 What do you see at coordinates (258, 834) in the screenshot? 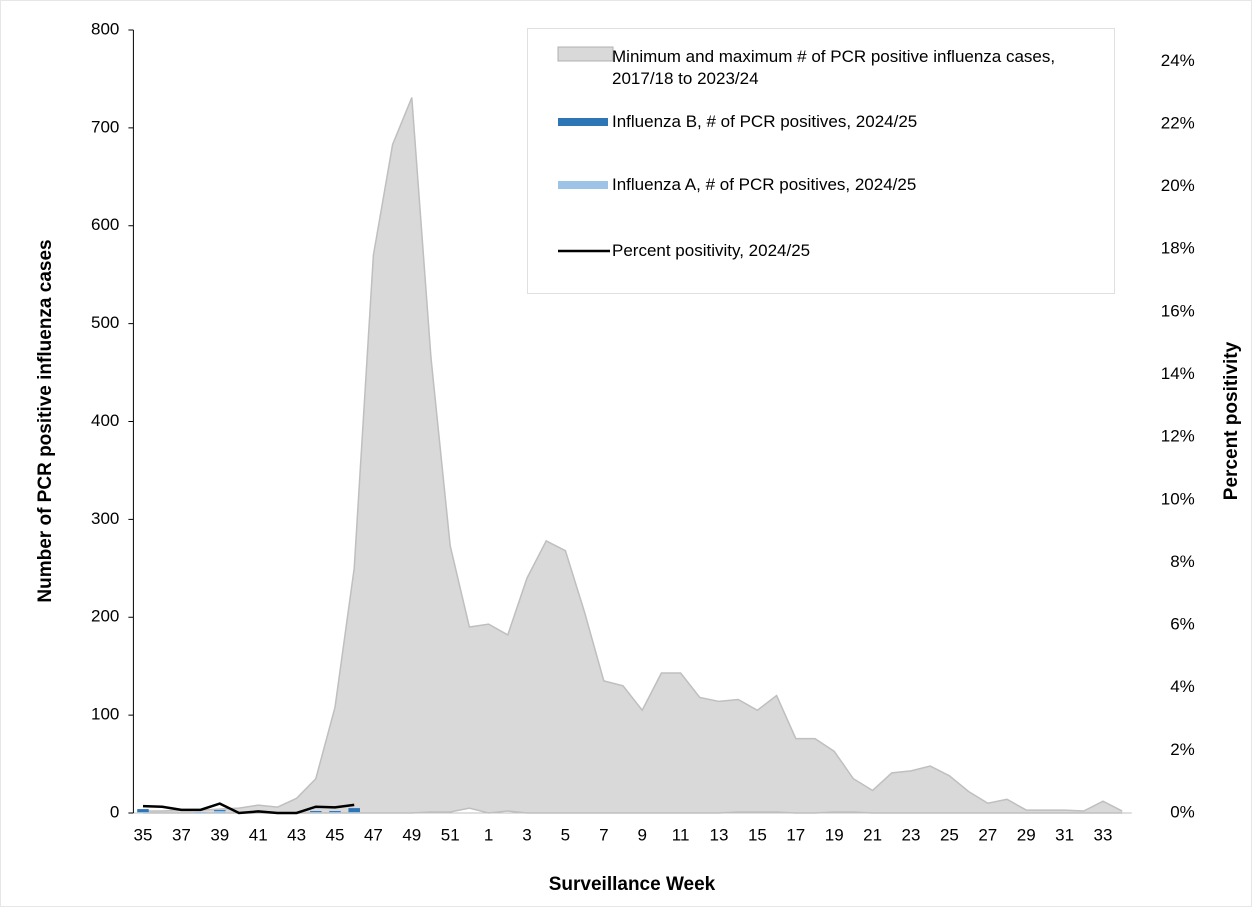
I see `x-tick-label: 41` at bounding box center [258, 834].